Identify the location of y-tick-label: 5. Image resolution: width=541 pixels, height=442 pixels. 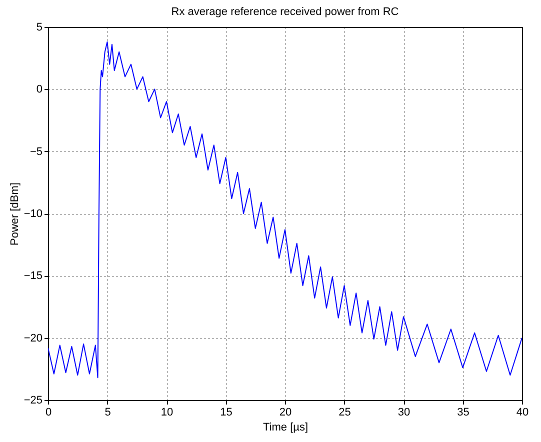
(39, 28).